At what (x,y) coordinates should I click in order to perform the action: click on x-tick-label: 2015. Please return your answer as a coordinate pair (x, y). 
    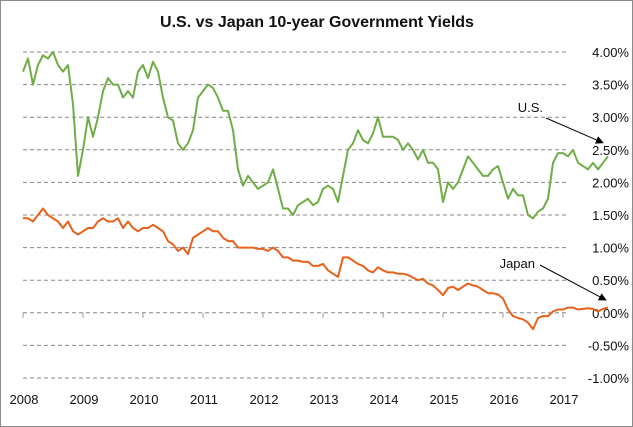
    Looking at the image, I should click on (444, 399).